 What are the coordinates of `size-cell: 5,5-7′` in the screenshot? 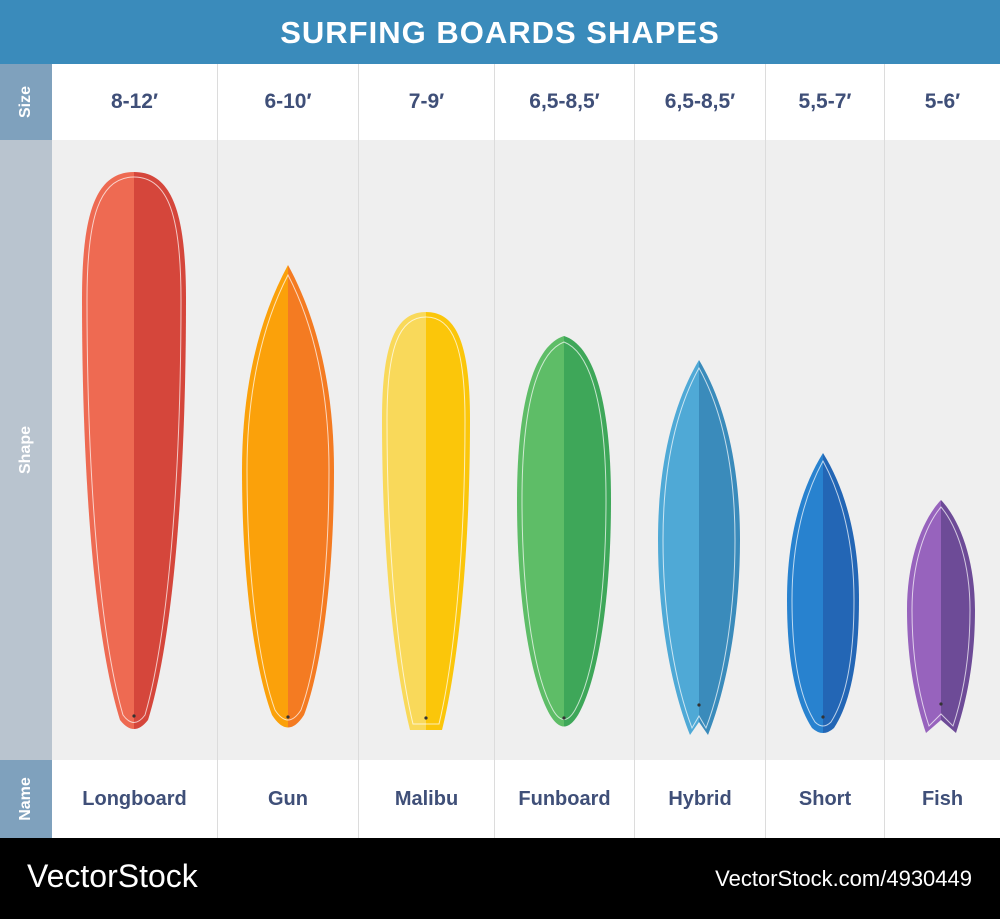 It's located at (824, 102).